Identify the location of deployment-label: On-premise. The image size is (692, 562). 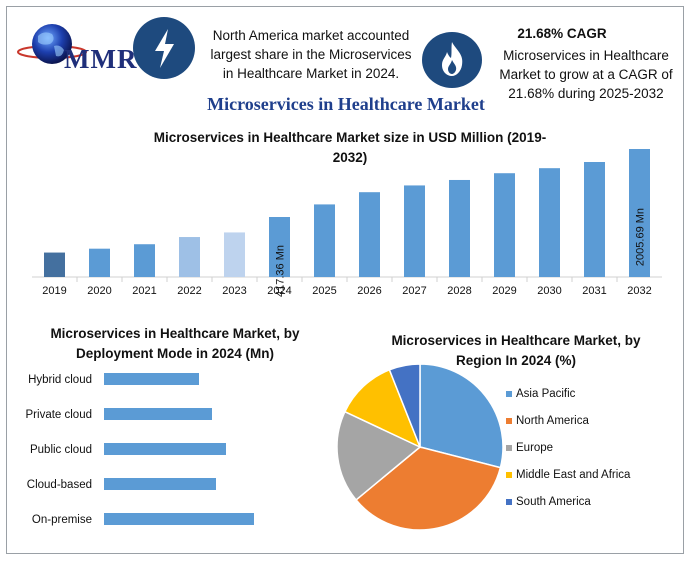
(62, 520).